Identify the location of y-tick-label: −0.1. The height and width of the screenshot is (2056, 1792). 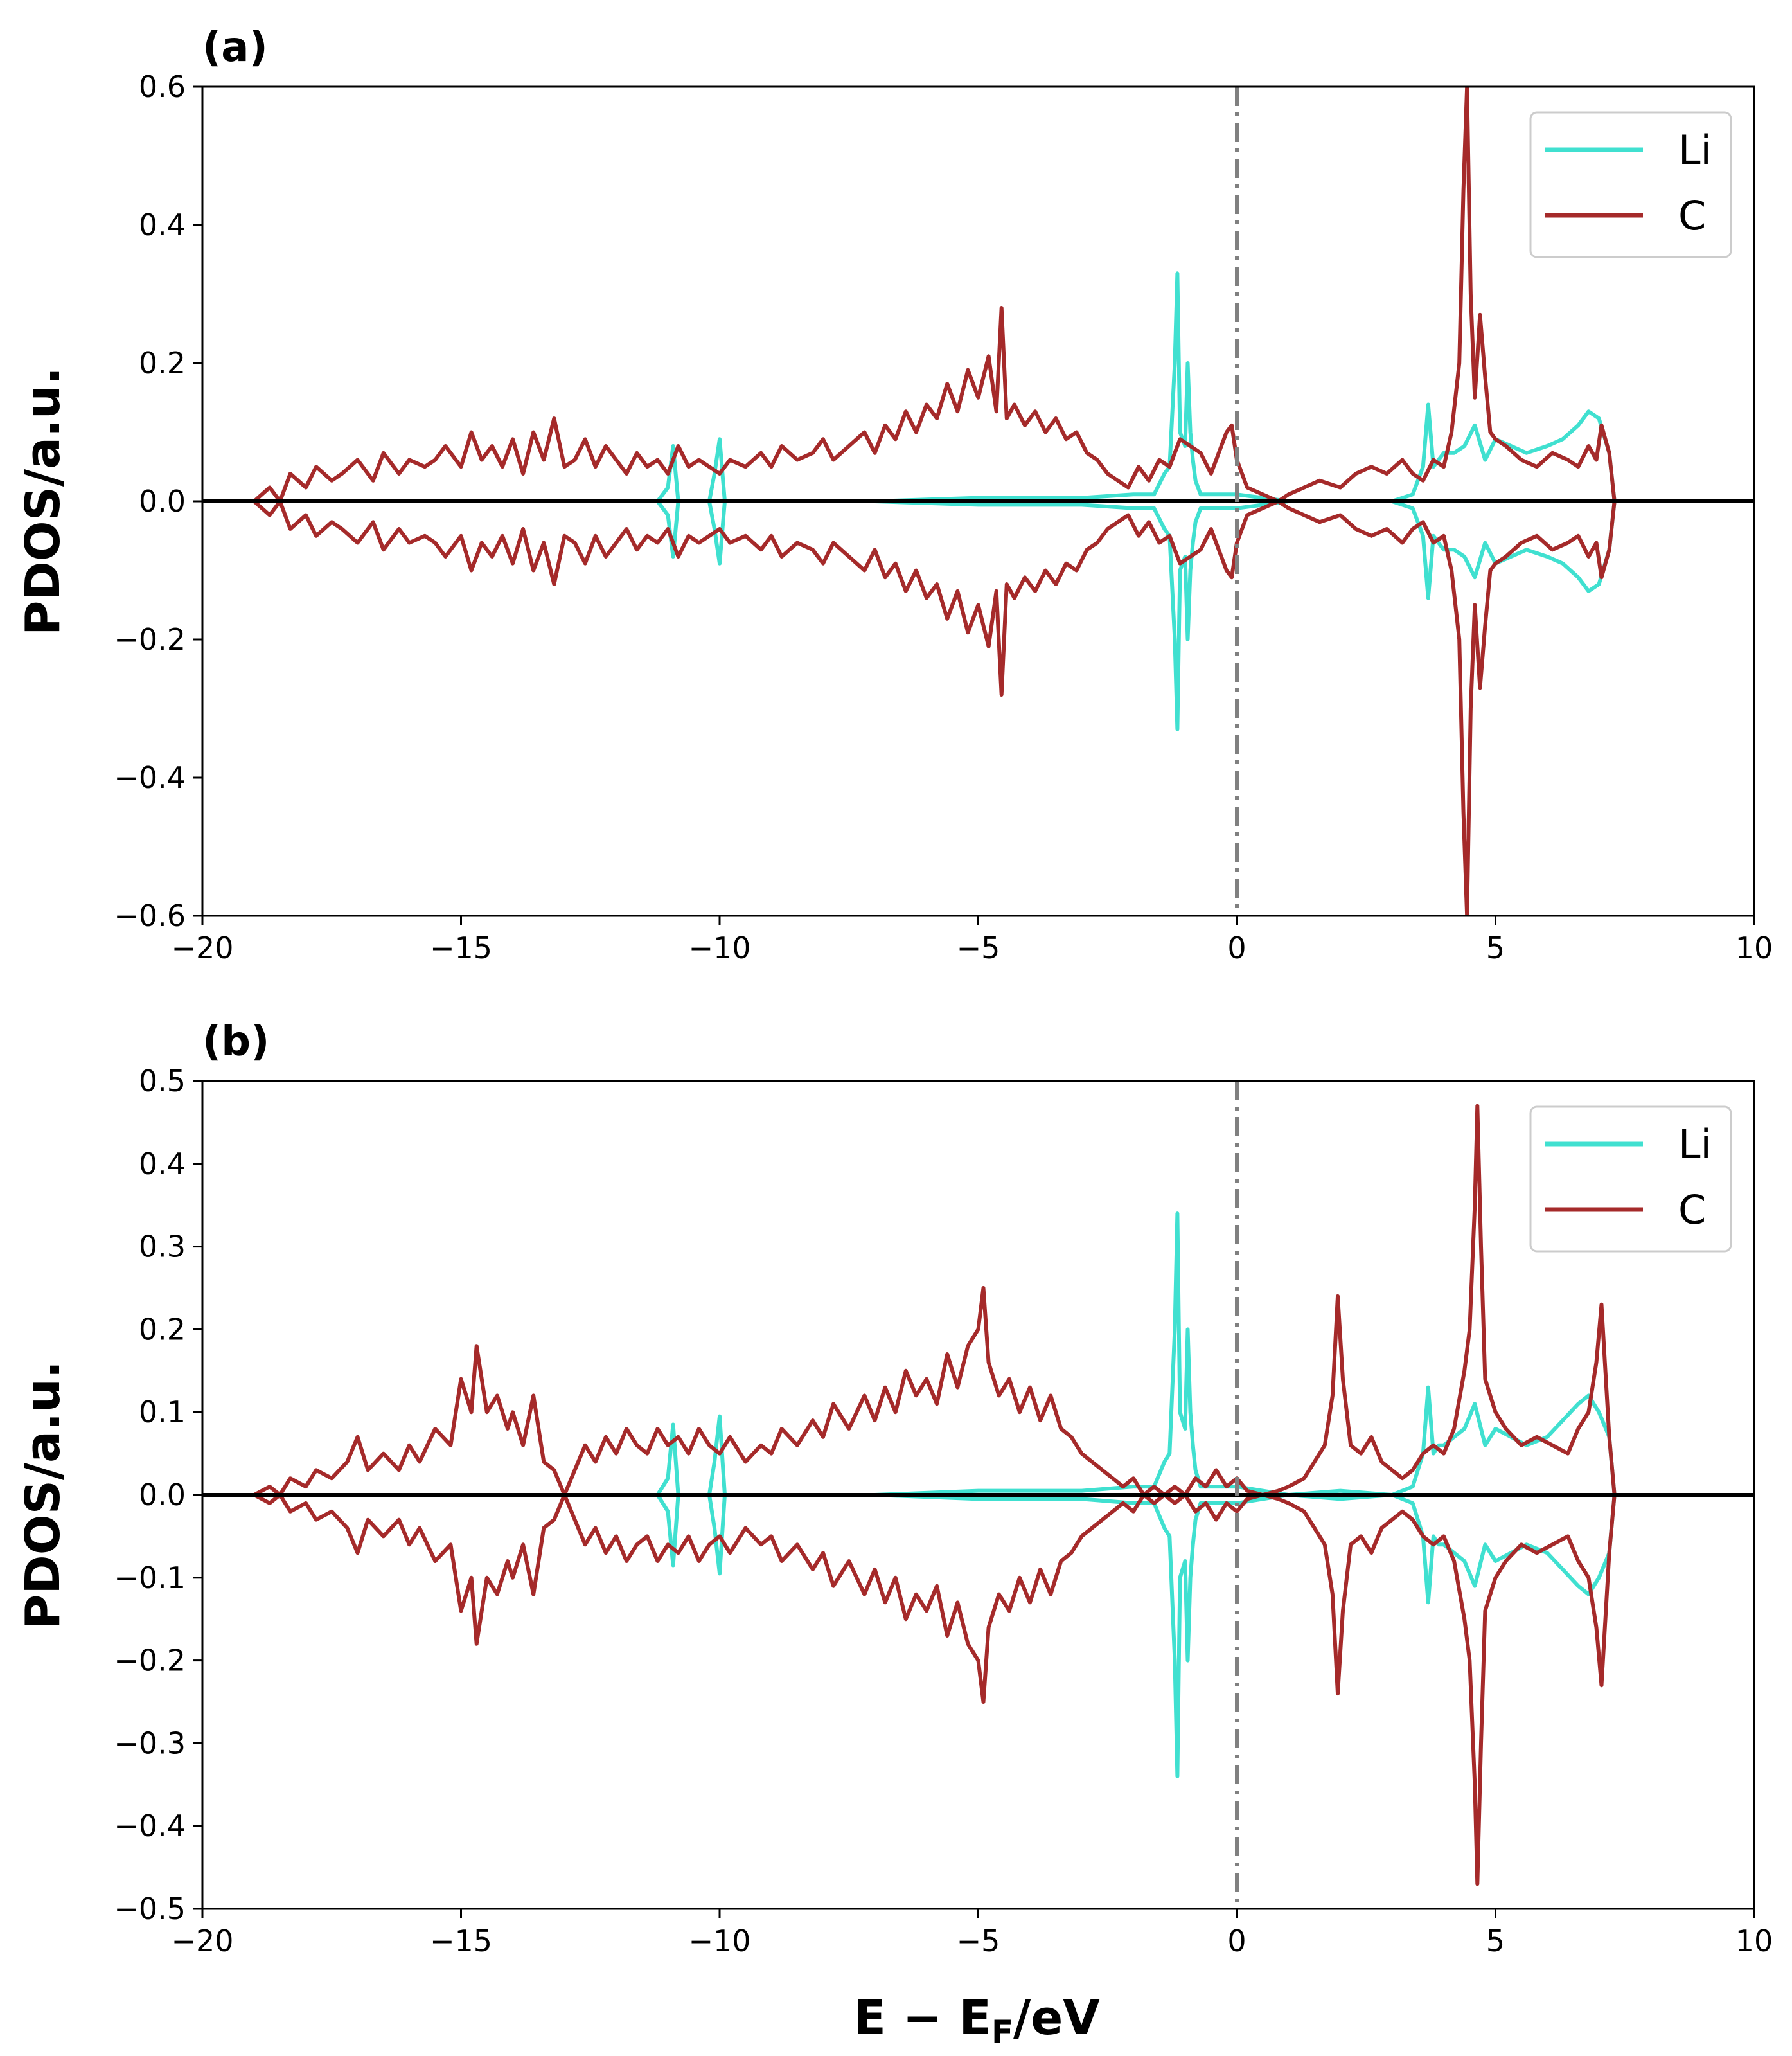
(150, 1577).